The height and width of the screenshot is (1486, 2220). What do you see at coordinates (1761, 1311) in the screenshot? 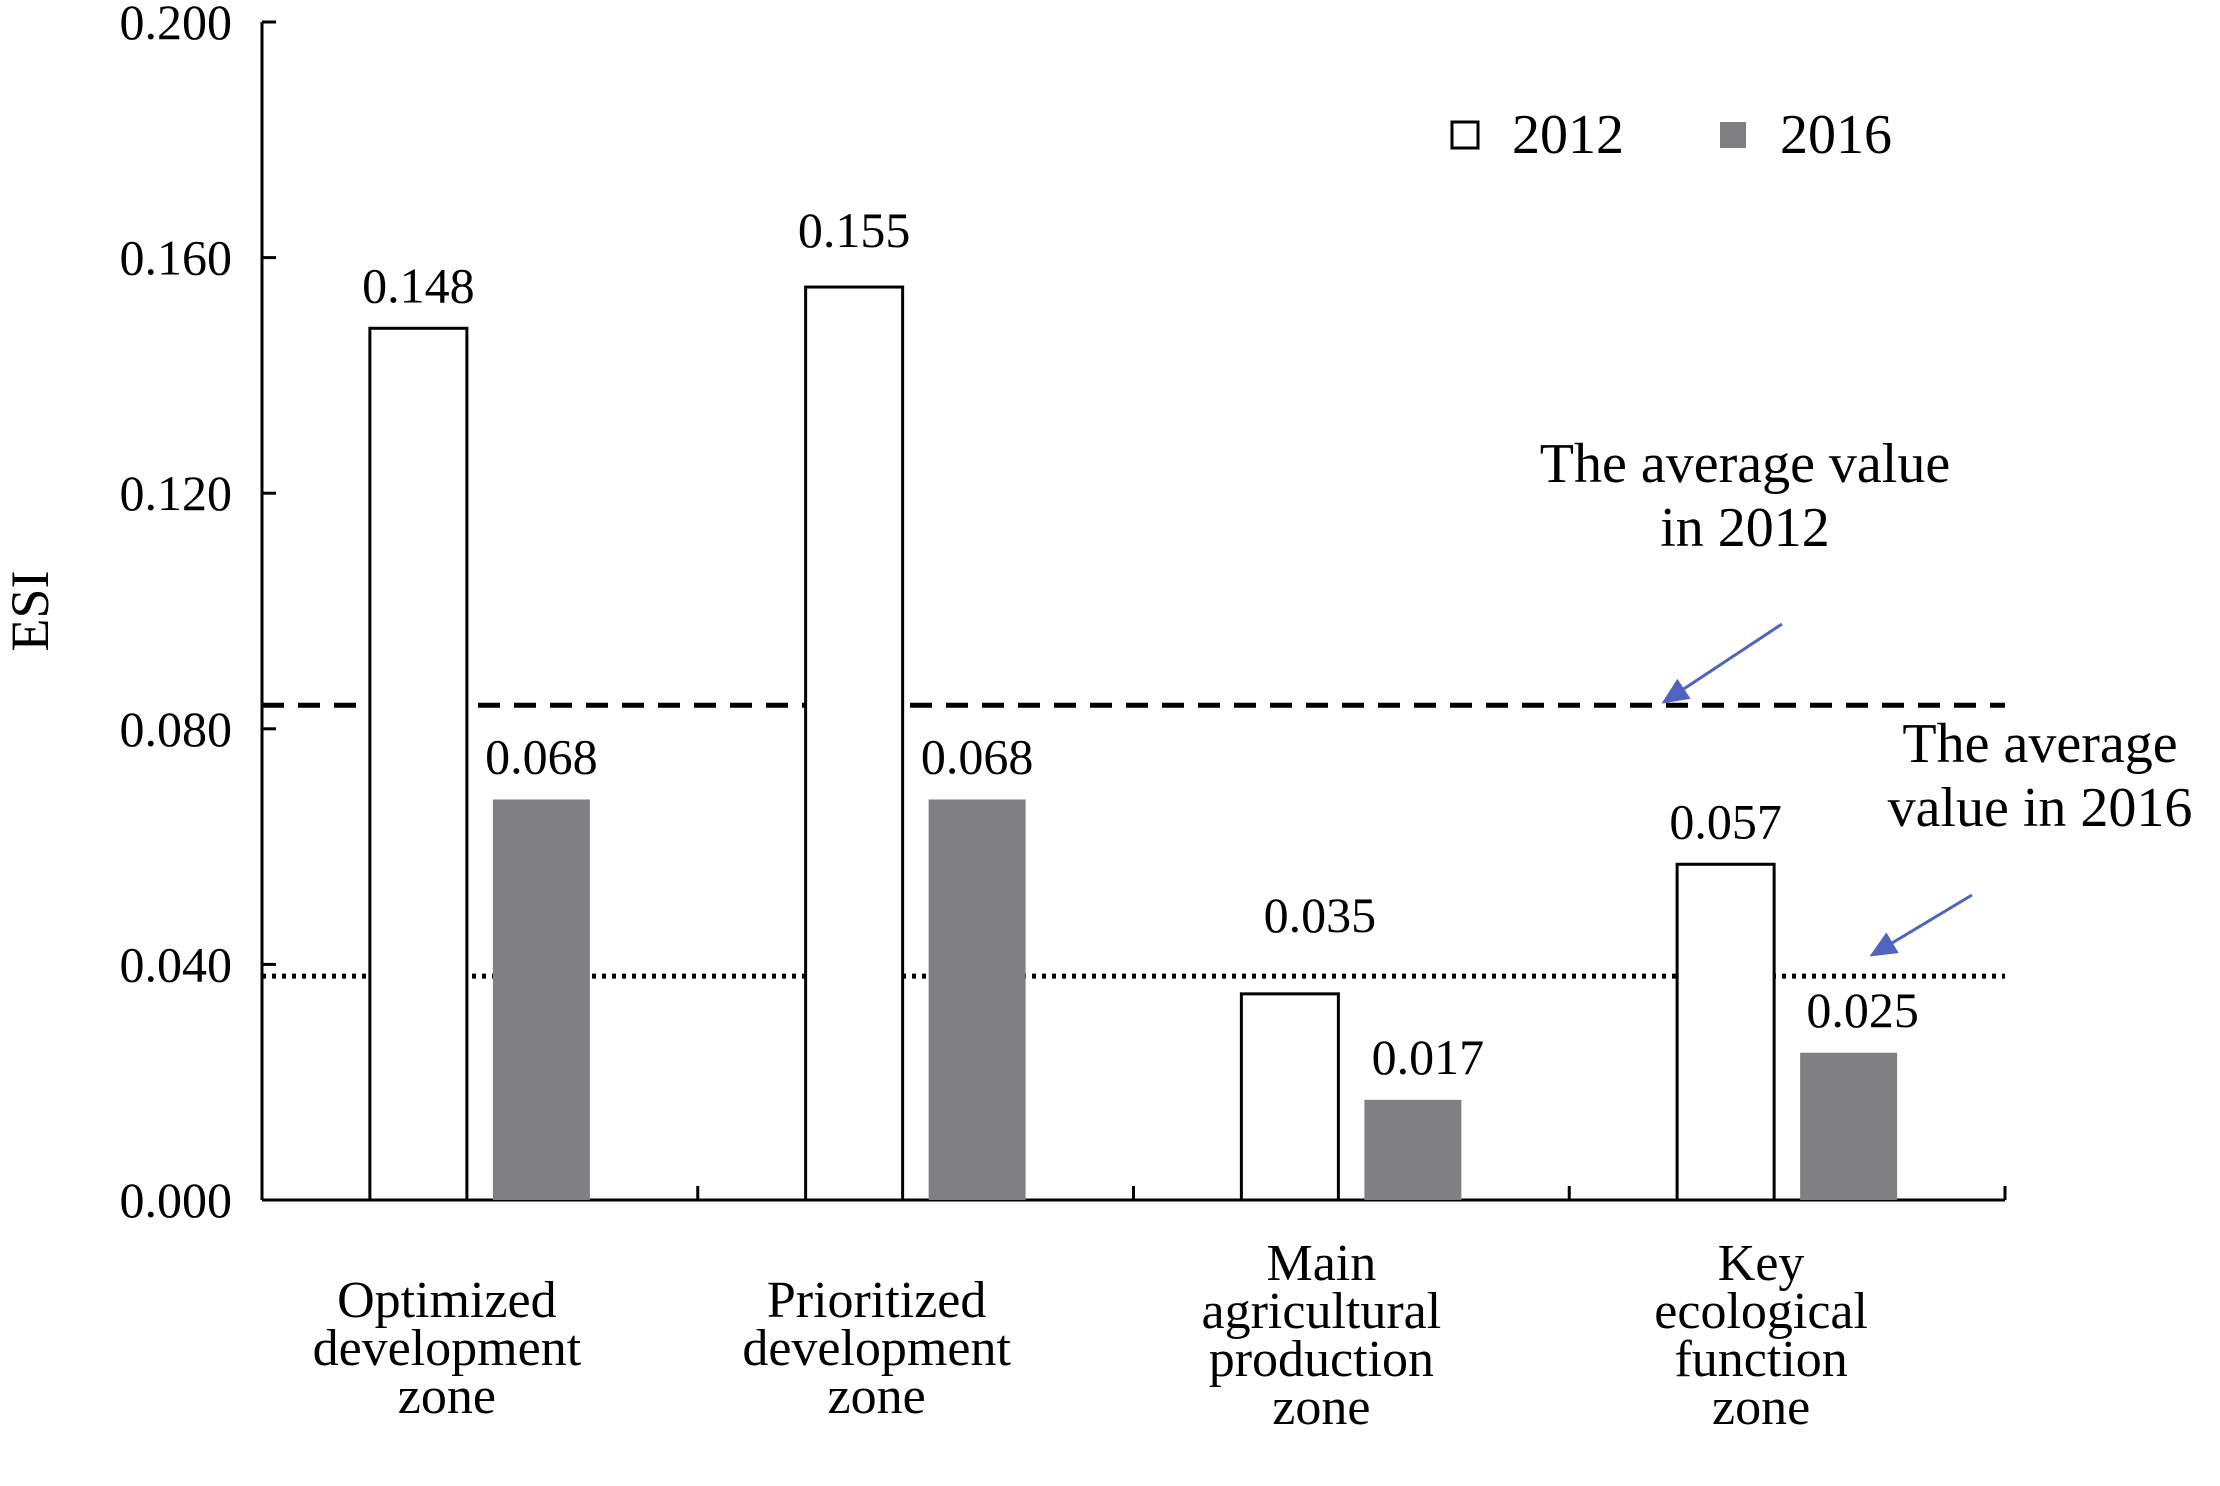
I see `category-label-4: ecological` at bounding box center [1761, 1311].